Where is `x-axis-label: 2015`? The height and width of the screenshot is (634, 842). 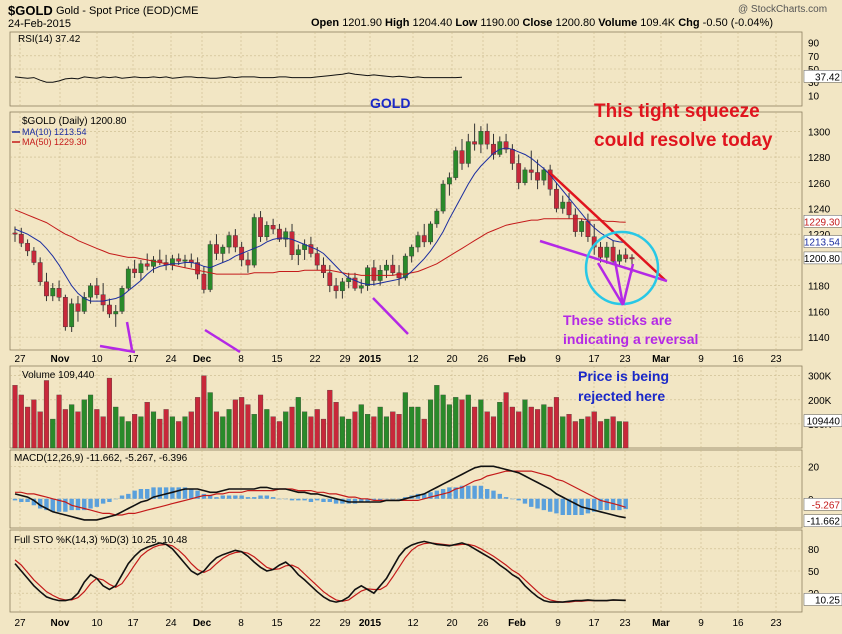 x-axis-label: 2015 is located at coordinates (370, 359).